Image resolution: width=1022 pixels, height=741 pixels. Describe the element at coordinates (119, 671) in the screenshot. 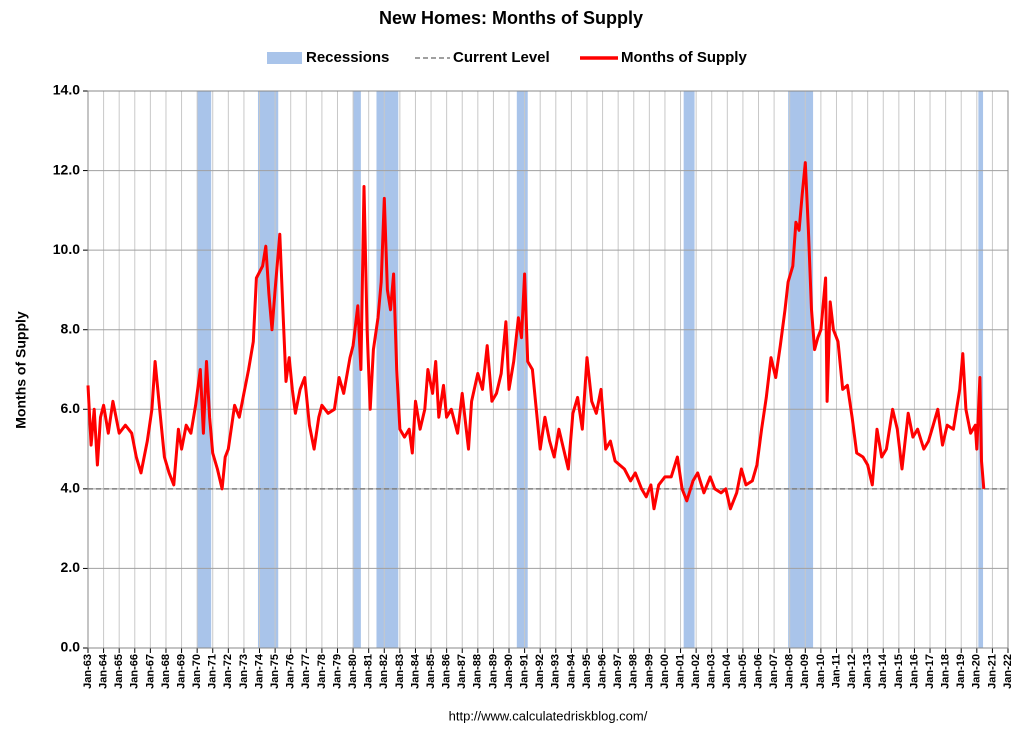

I see `x-tick-label: Jan-65` at that location.